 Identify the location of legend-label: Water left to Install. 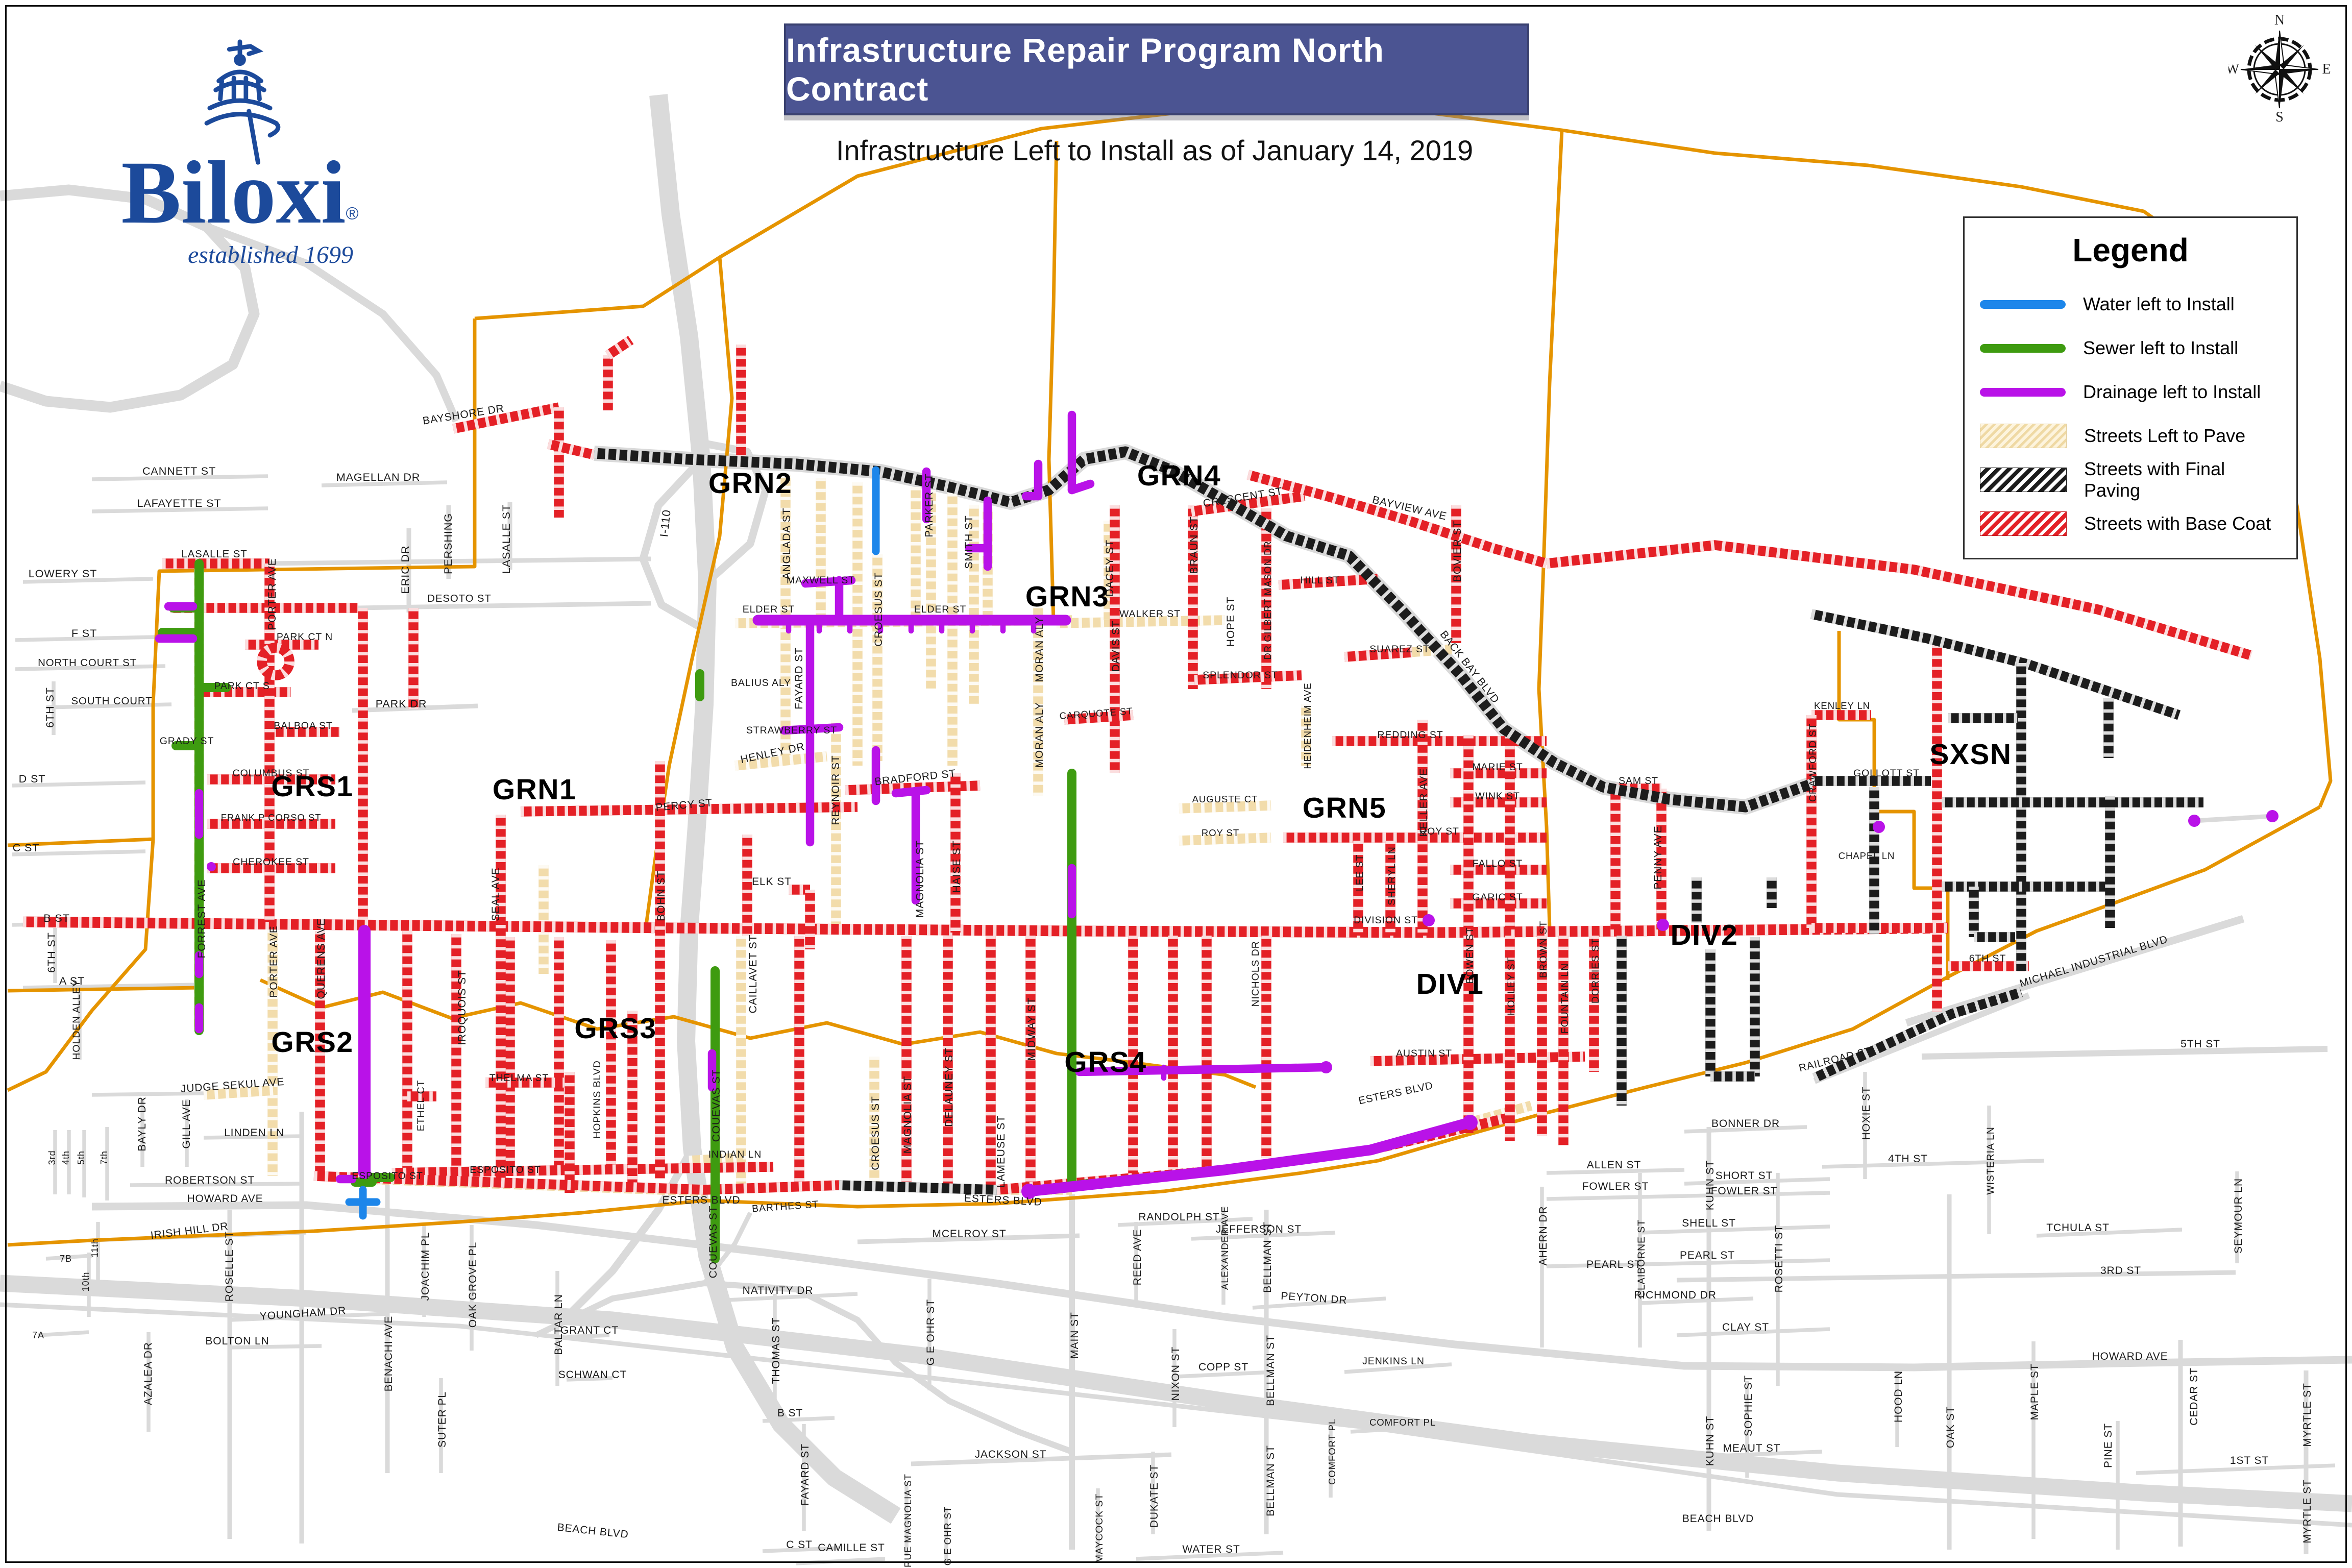
(2159, 303).